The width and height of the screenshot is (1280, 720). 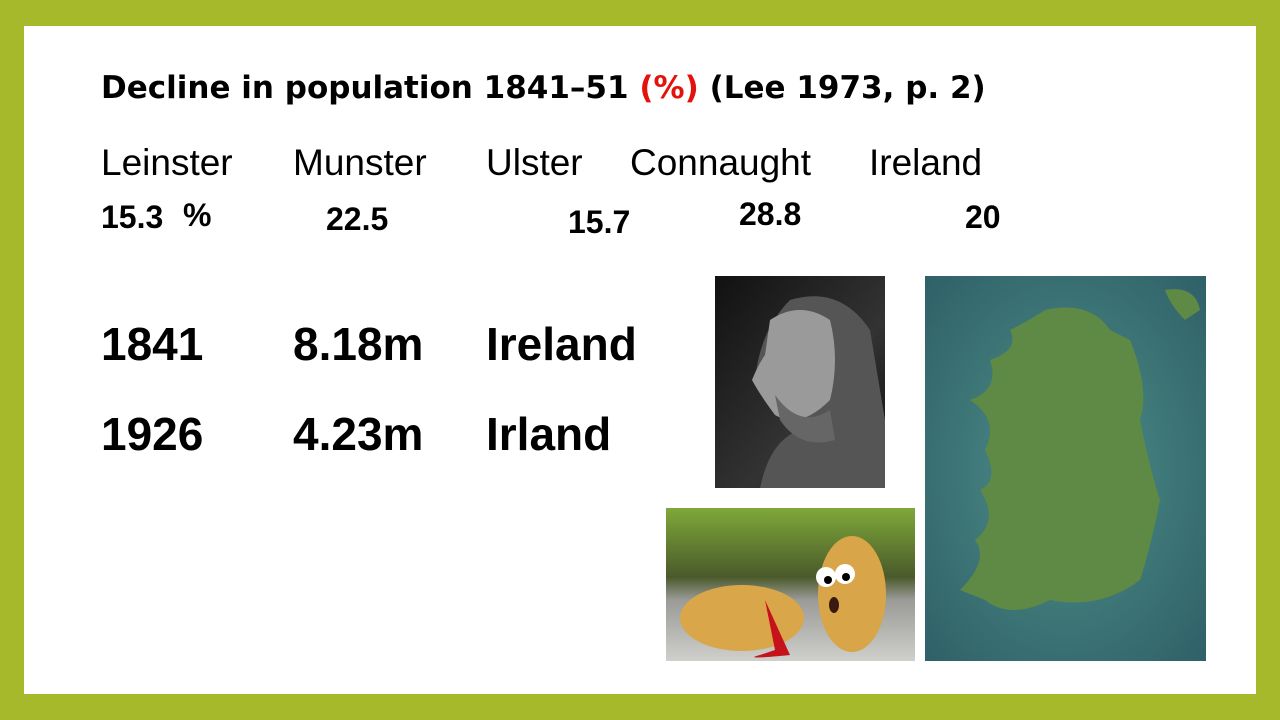 I want to click on row-cell: 1926, so click(x=152, y=434).